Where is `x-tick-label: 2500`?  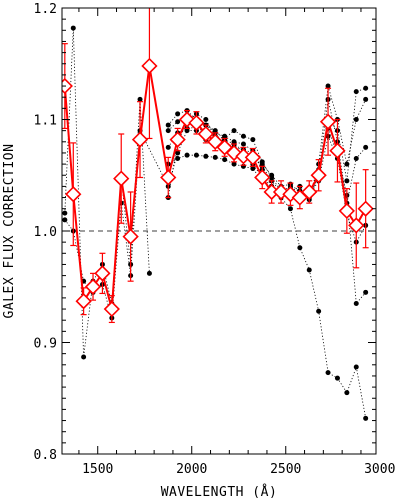 x-tick-label: 2500 is located at coordinates (285, 469).